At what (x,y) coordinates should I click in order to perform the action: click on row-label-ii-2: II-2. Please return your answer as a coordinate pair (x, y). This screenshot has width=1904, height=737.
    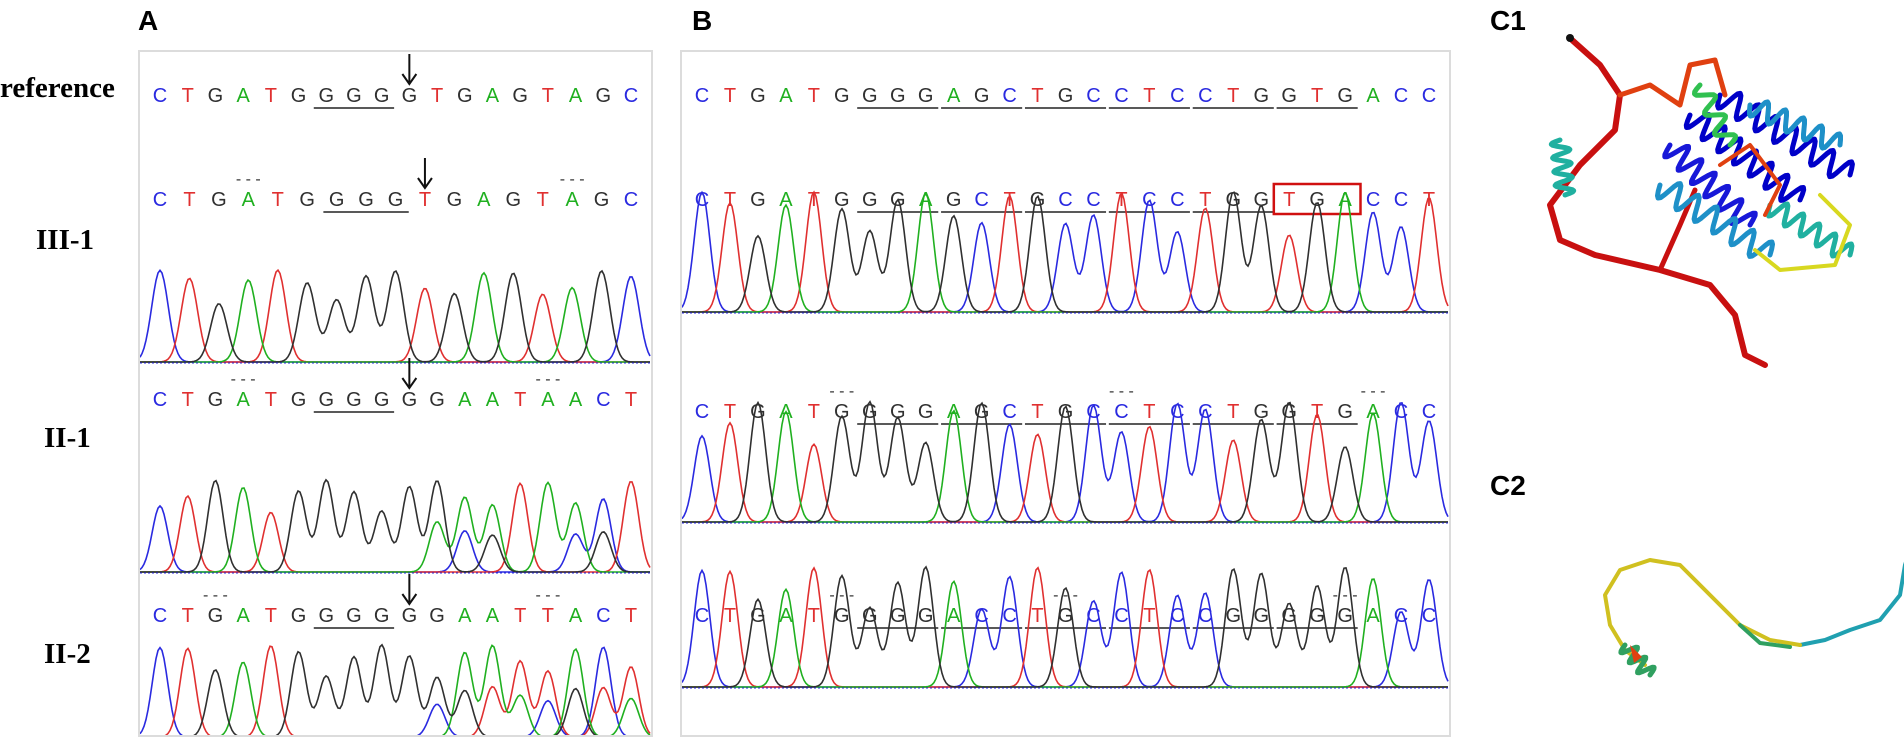
    Looking at the image, I should click on (67, 654).